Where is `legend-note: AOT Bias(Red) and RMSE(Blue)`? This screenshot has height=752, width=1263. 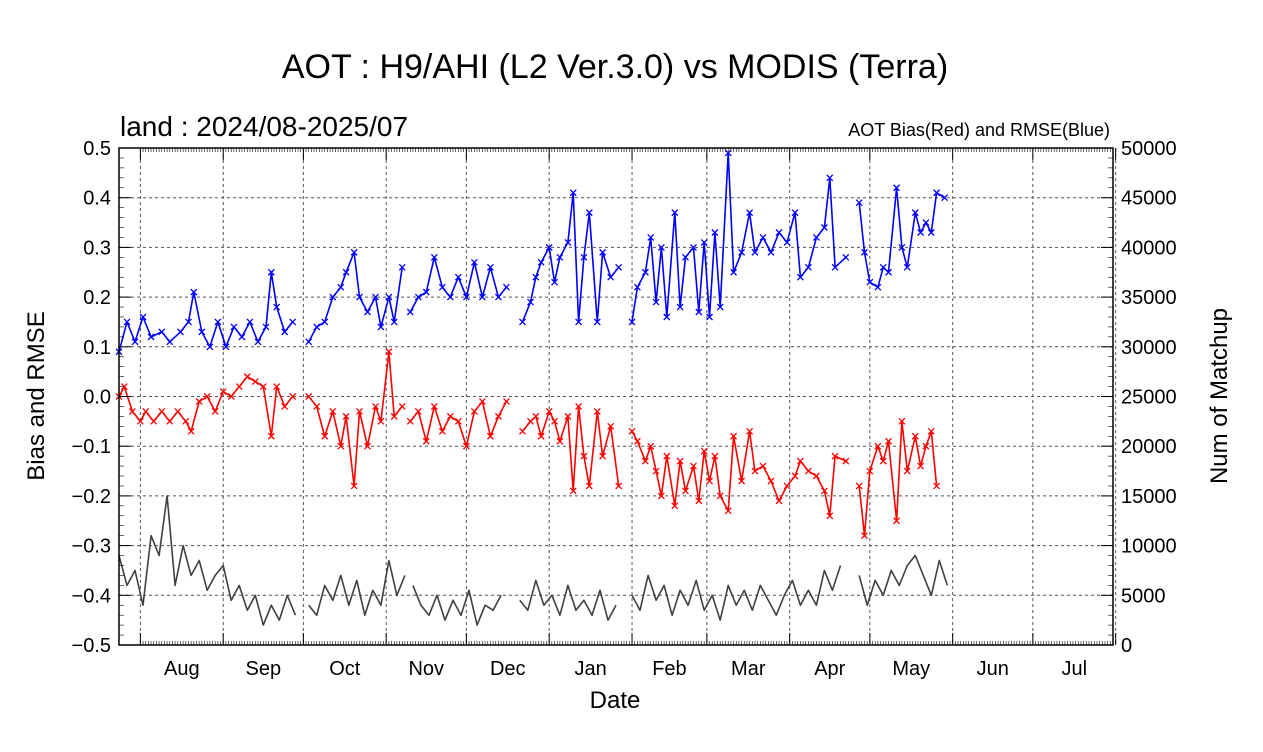
legend-note: AOT Bias(Red) and RMSE(Blue) is located at coordinates (979, 130).